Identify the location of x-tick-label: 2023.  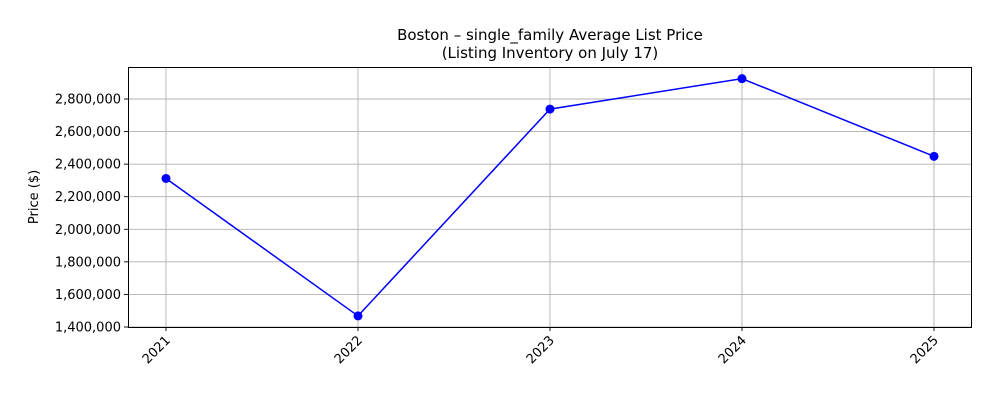
(541, 350).